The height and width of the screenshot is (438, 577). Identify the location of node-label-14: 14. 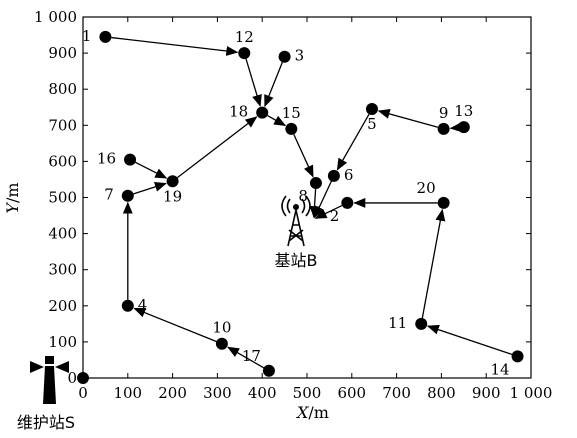
(499, 369).